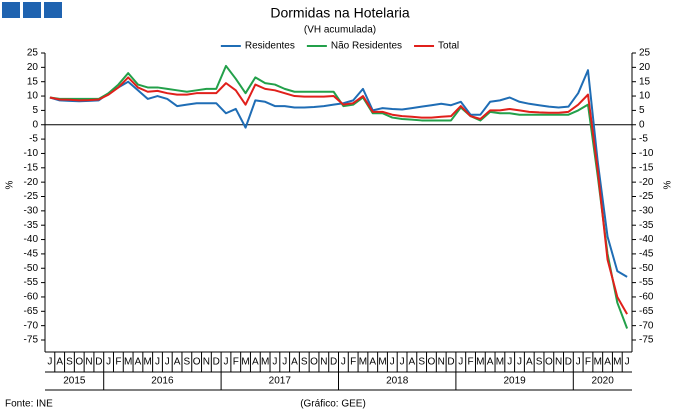 This screenshot has height=415, width=680. I want to click on source: Fonte: INE, so click(29, 404).